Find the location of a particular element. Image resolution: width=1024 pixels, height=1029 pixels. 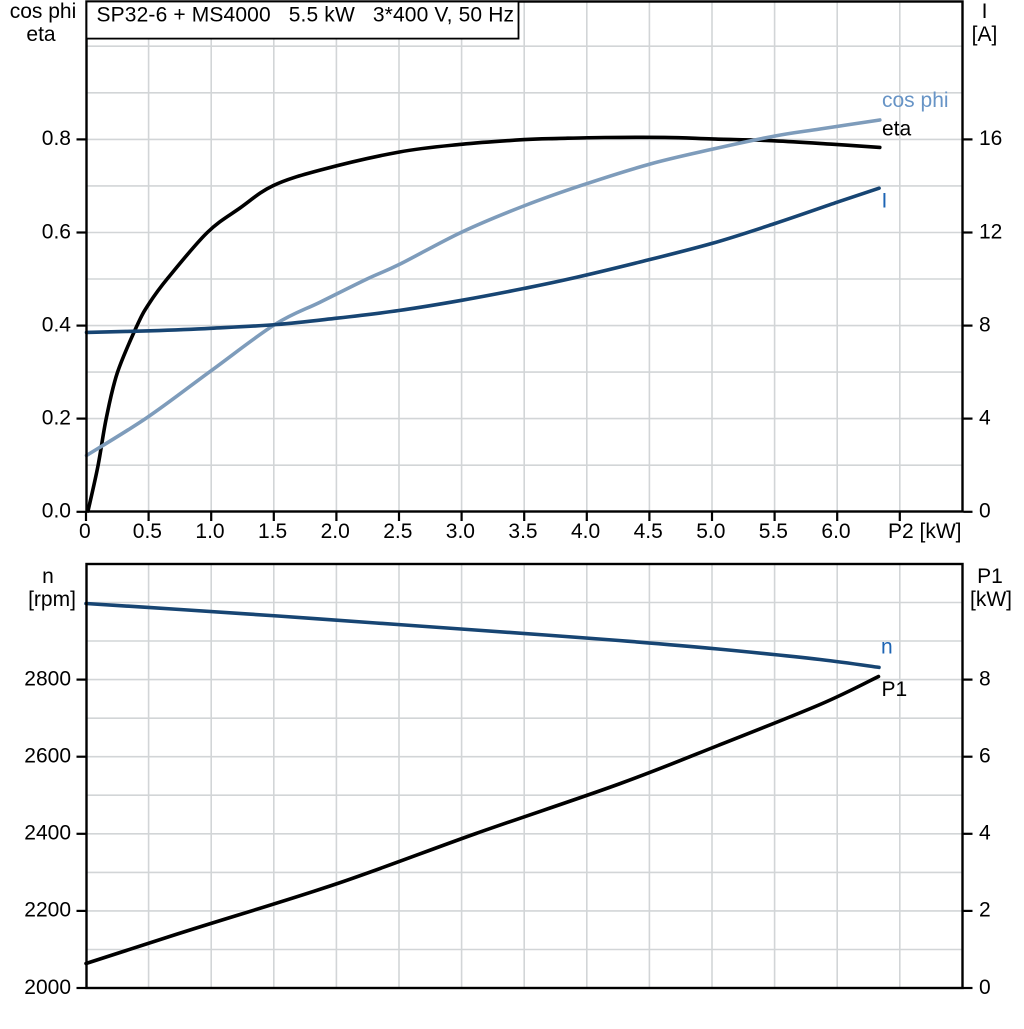

svg-text: 0.5 is located at coordinates (147, 531).